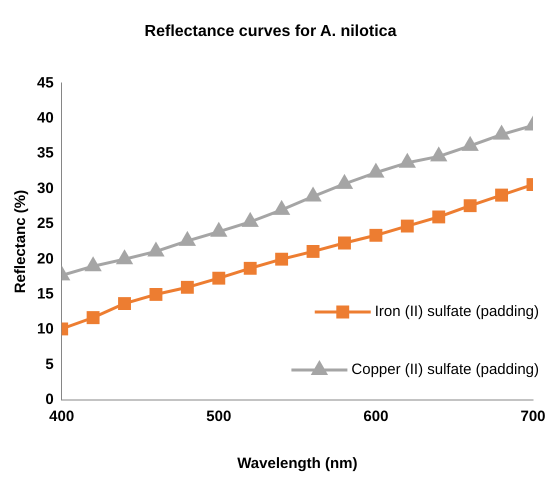 This screenshot has width=549, height=483. What do you see at coordinates (297, 463) in the screenshot?
I see `x-axis-title: Wavelength (nm)` at bounding box center [297, 463].